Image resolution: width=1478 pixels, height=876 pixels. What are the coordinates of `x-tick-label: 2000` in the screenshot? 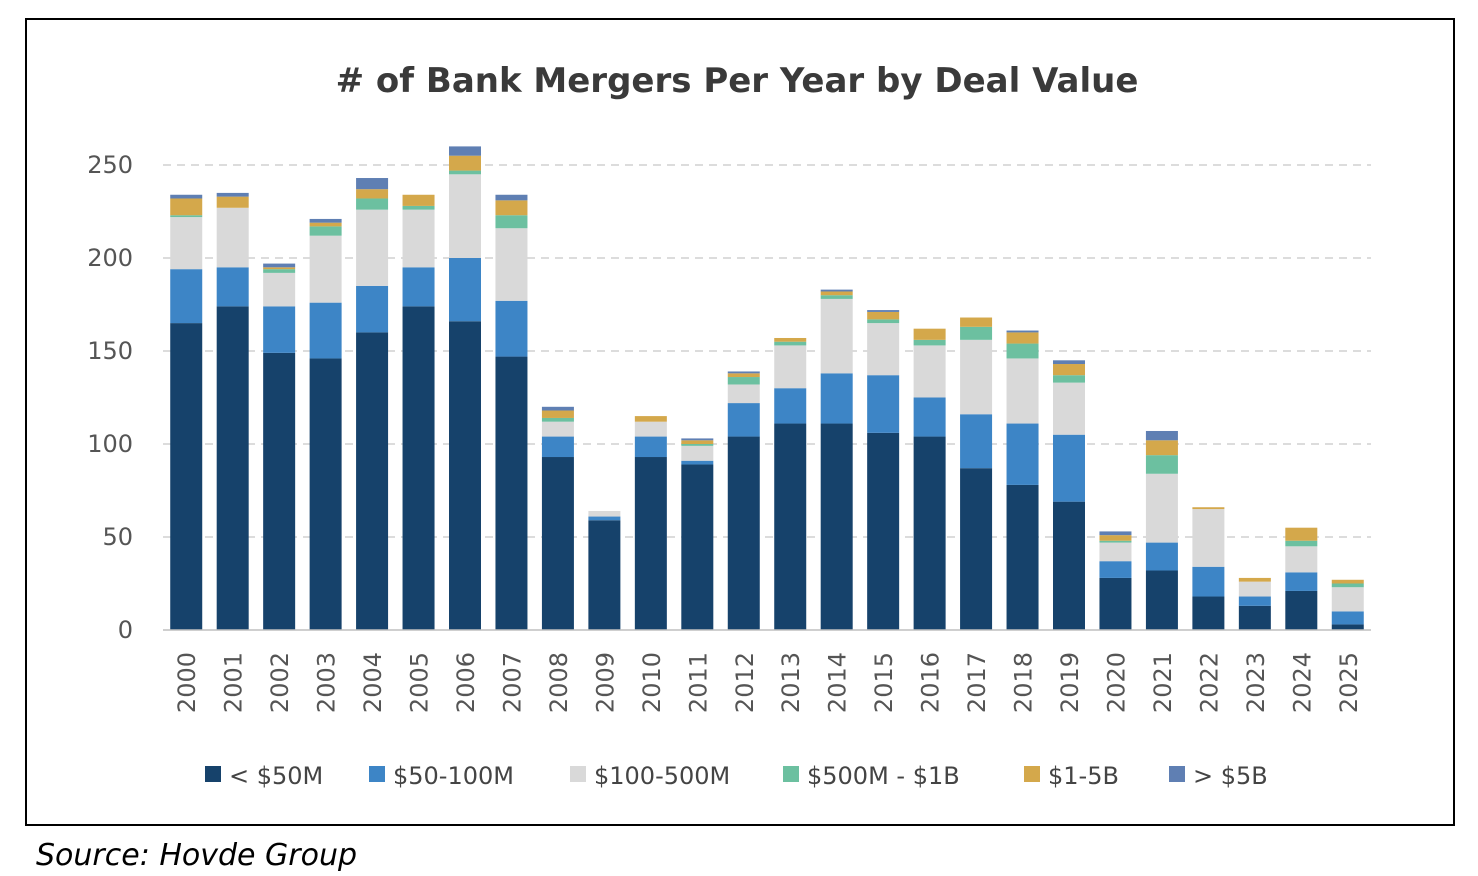 It's located at (187, 682).